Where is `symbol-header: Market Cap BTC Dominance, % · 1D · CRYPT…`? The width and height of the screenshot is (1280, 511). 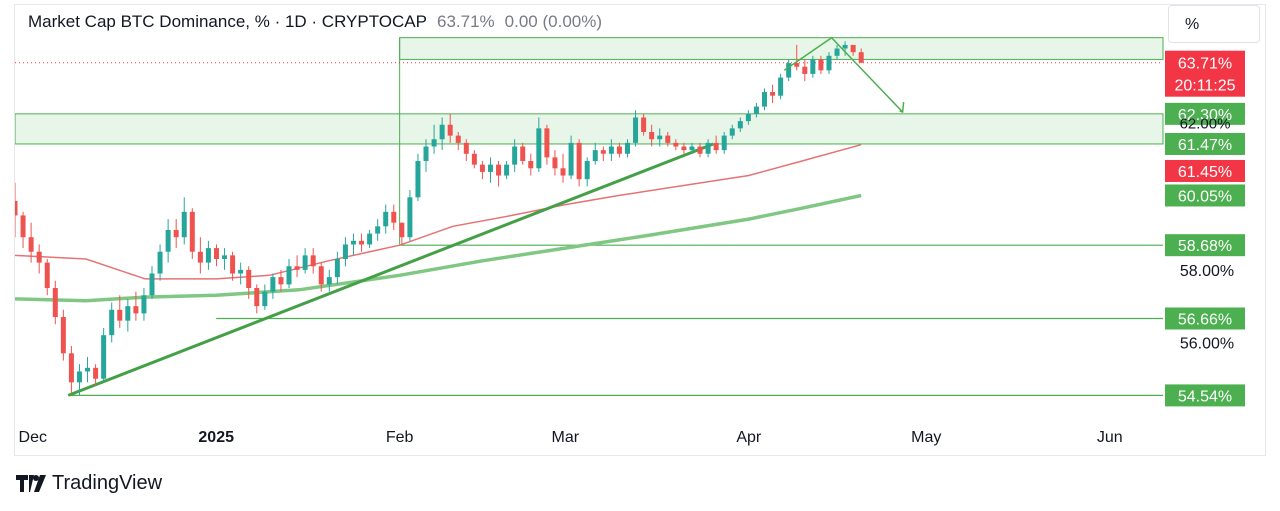 symbol-header: Market Cap BTC Dominance, % · 1D · CRYPT… is located at coordinates (315, 22).